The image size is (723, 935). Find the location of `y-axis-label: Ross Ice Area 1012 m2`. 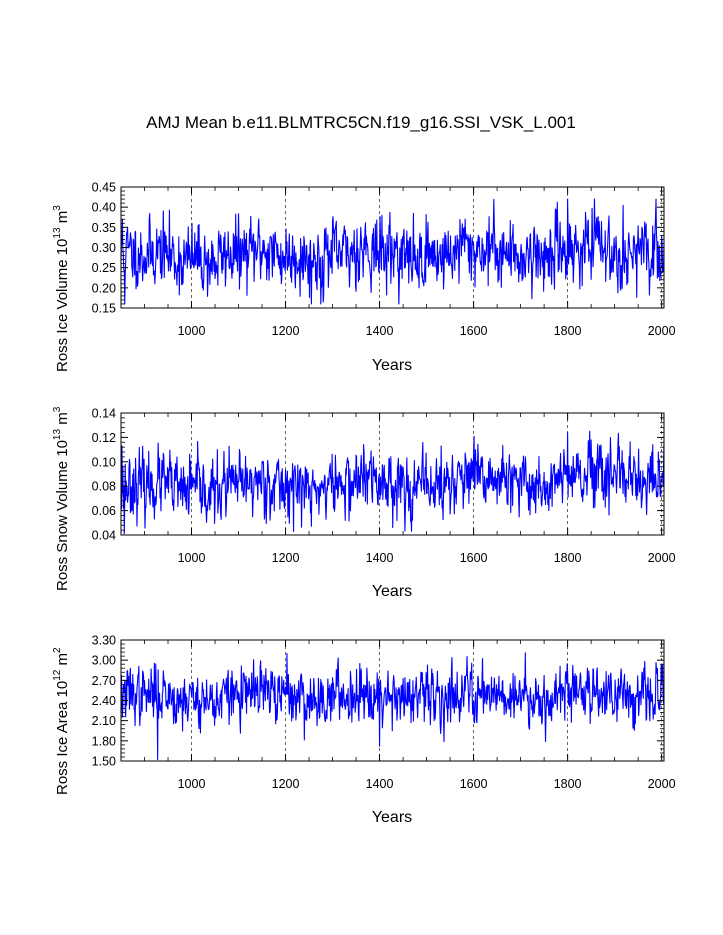

y-axis-label: Ross Ice Area 1012 m2 is located at coordinates (61, 721).